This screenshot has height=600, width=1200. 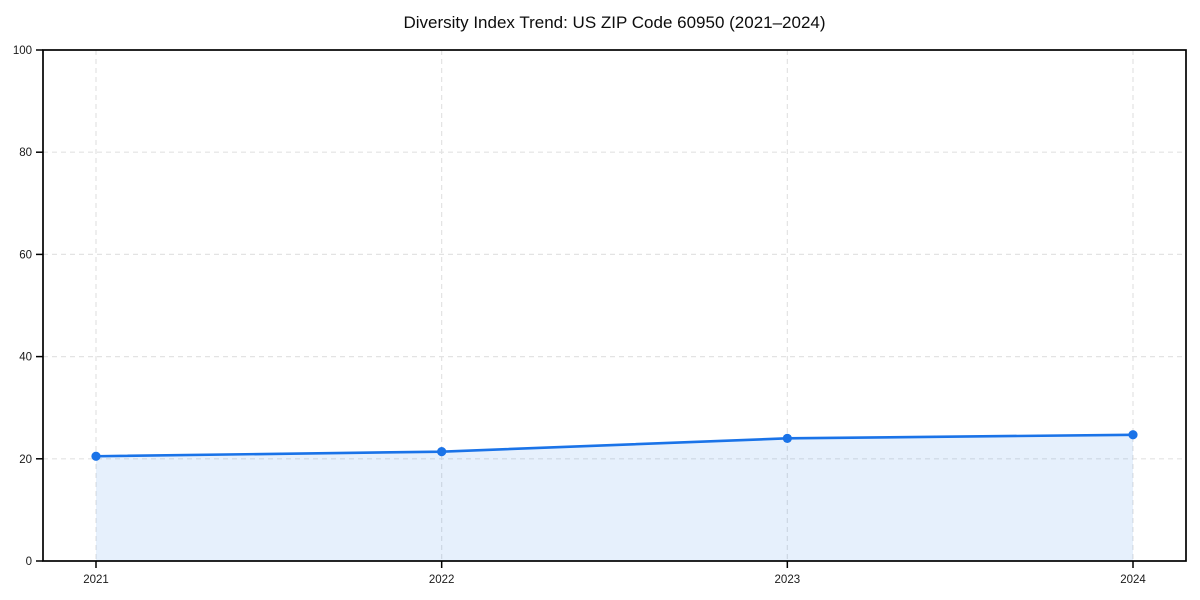 What do you see at coordinates (96, 580) in the screenshot?
I see `x-tick-label: 2021` at bounding box center [96, 580].